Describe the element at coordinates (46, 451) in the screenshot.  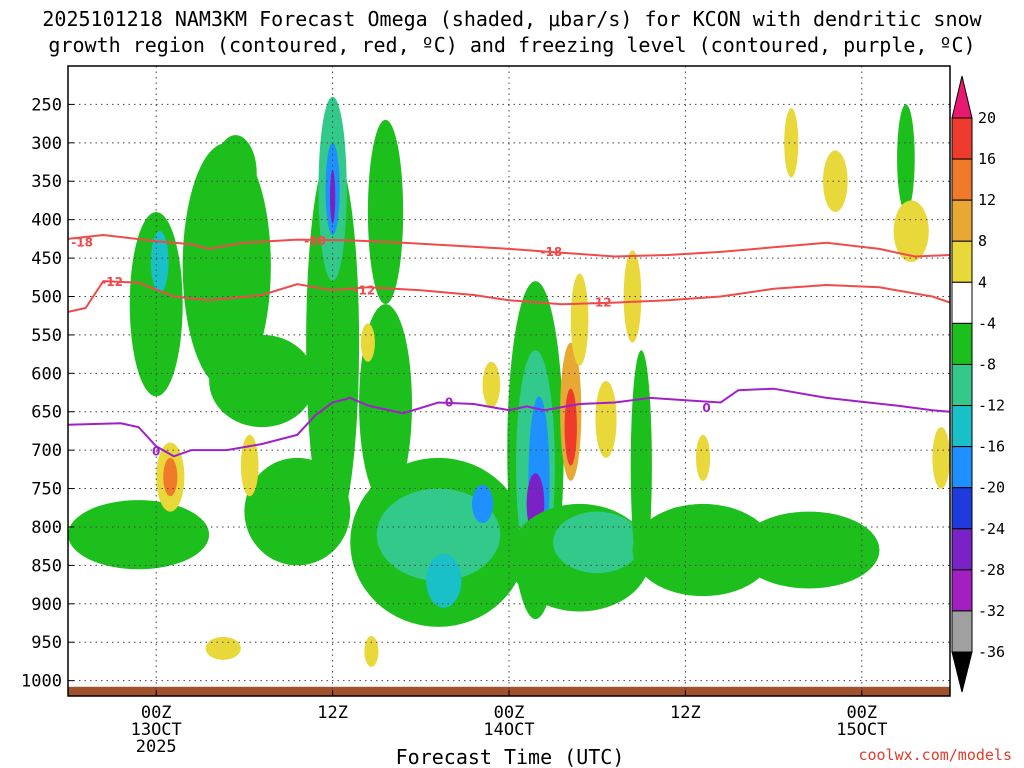
I see `y-tick-label-700: 700` at that location.